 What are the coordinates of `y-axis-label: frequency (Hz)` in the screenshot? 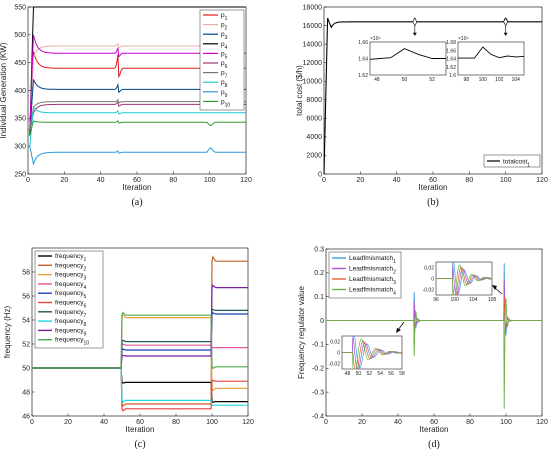 It's located at (7, 331).